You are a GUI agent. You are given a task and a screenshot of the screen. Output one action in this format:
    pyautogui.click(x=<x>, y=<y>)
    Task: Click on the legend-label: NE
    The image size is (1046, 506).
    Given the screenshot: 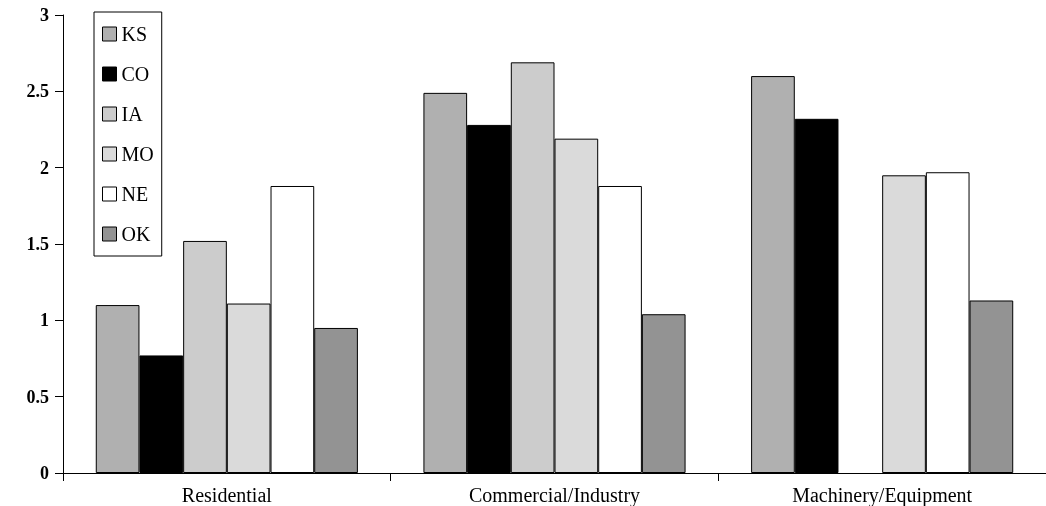 What is the action you would take?
    pyautogui.click(x=135, y=194)
    